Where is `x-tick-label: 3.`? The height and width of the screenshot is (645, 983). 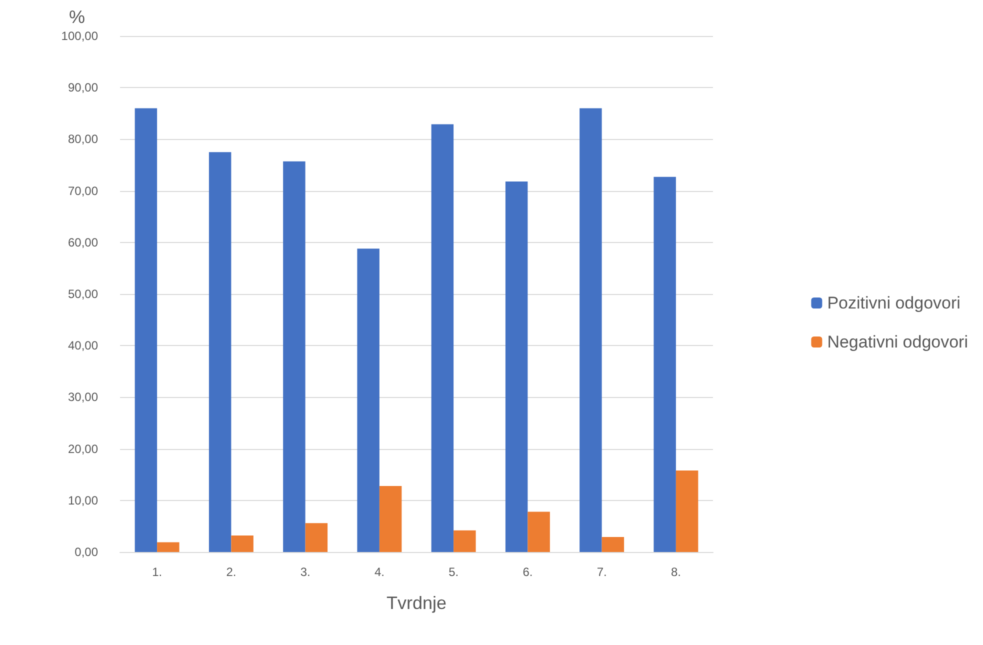
x-tick-label: 3. is located at coordinates (305, 572).